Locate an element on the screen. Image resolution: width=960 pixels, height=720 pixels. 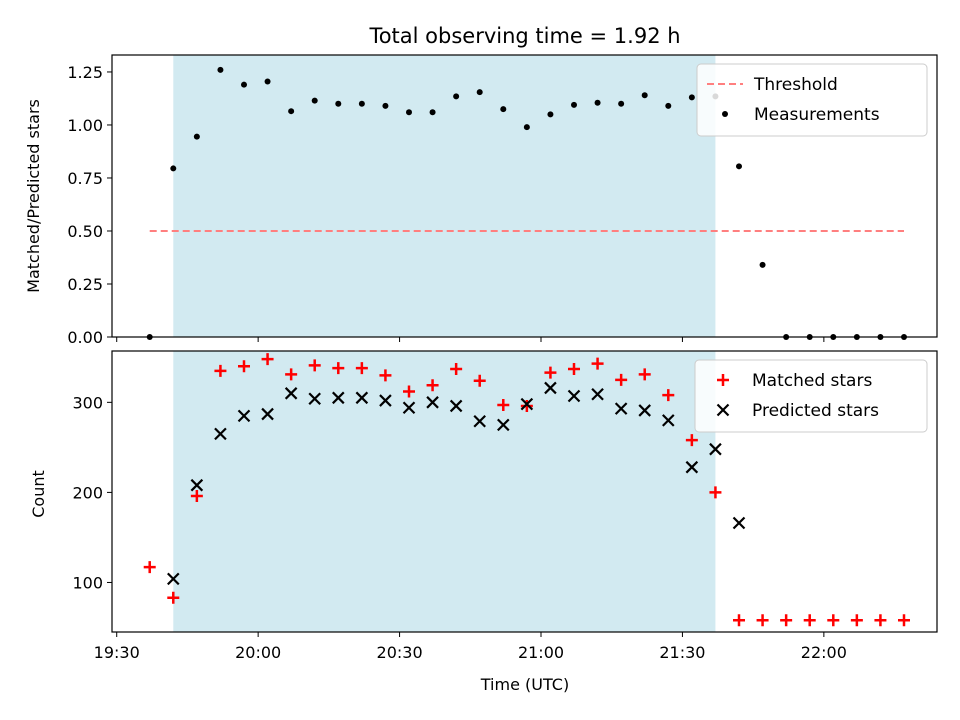
y-tick-label: 1.25 is located at coordinates (85, 72).